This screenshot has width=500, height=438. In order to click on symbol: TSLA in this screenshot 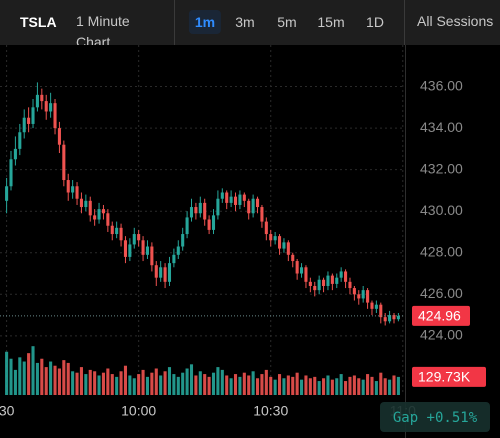, I will do `click(38, 22)`.